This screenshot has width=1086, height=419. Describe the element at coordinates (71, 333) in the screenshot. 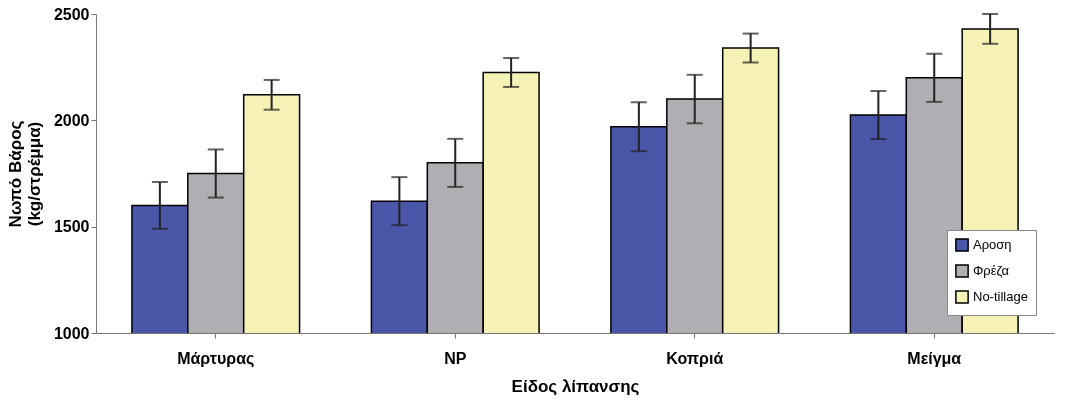

I see `y-tick-label: 1000` at that location.